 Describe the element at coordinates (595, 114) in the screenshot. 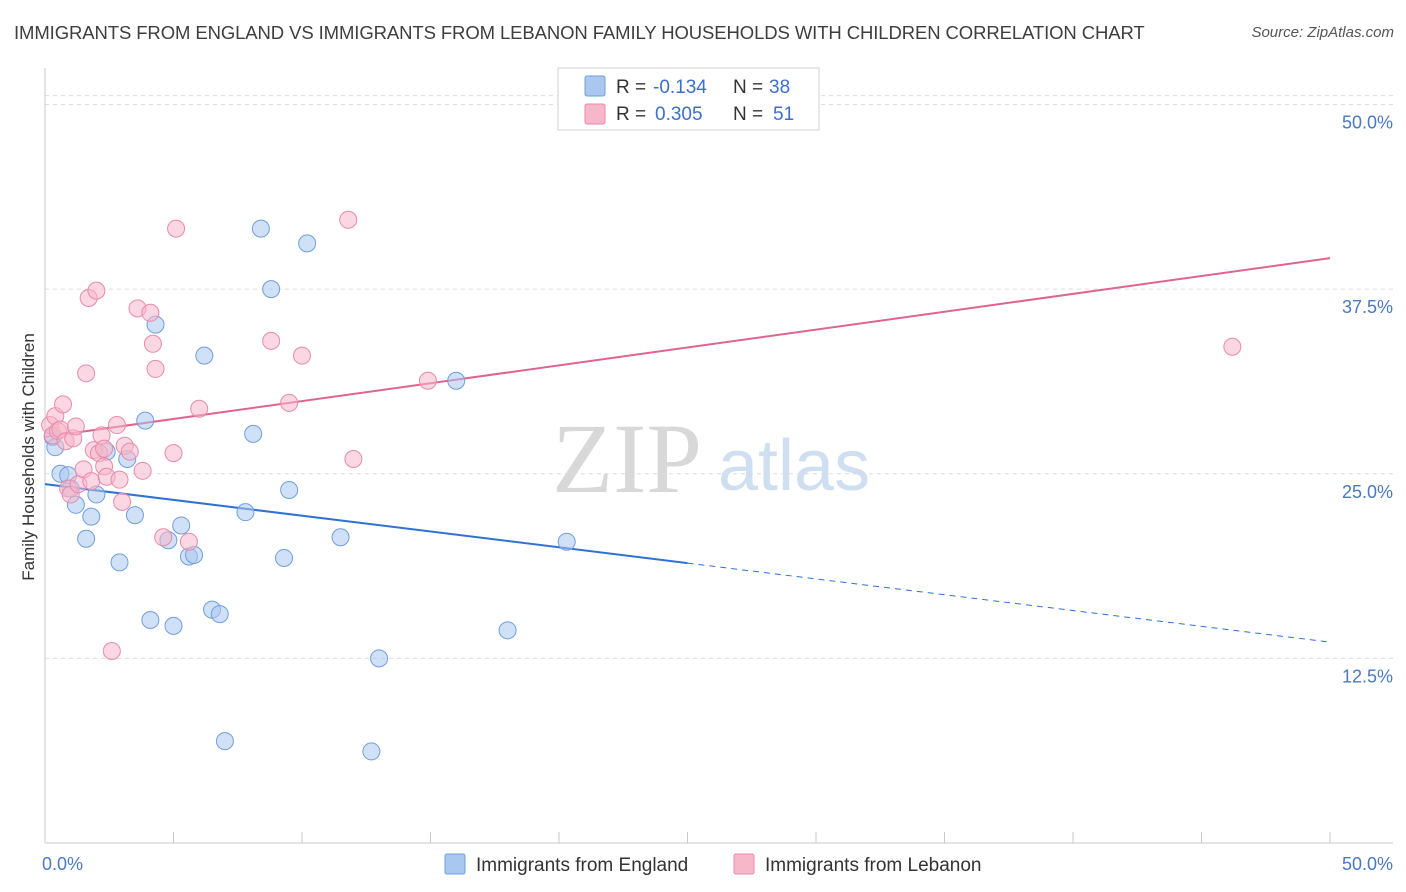

I see `legend-swatch-lebanon` at that location.